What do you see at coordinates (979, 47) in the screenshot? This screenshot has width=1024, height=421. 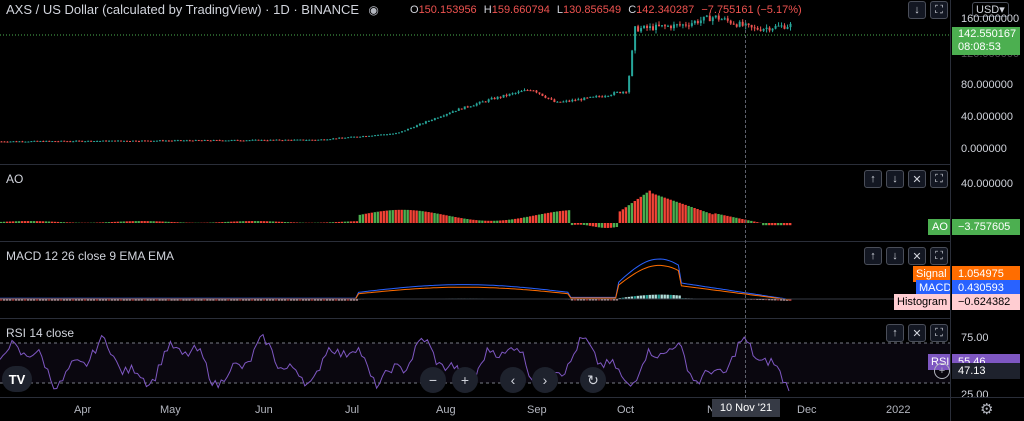 I see `bar-countdown: 08:08:53` at bounding box center [979, 47].